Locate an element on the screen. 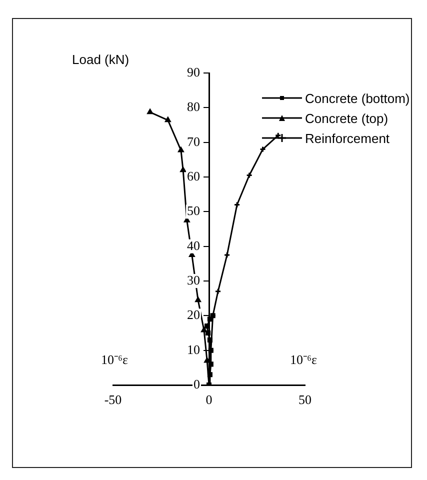 The height and width of the screenshot is (480, 427). legend-label: Concrete (top) is located at coordinates (346, 118).